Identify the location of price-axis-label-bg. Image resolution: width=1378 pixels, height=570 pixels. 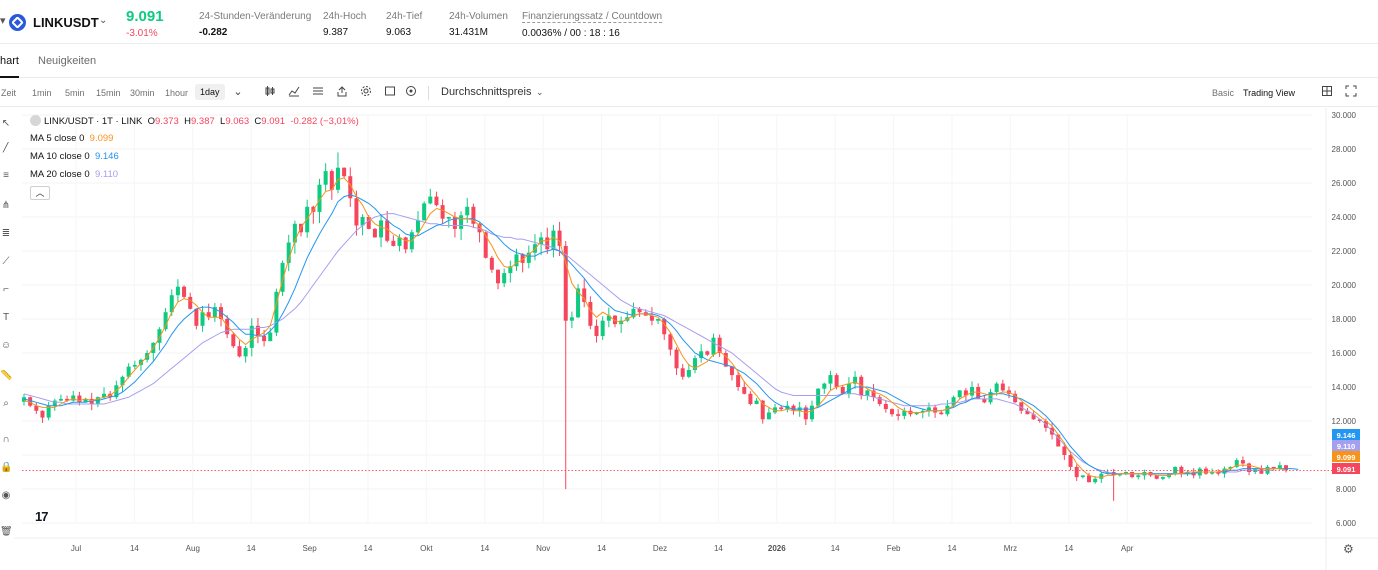
(1346, 456).